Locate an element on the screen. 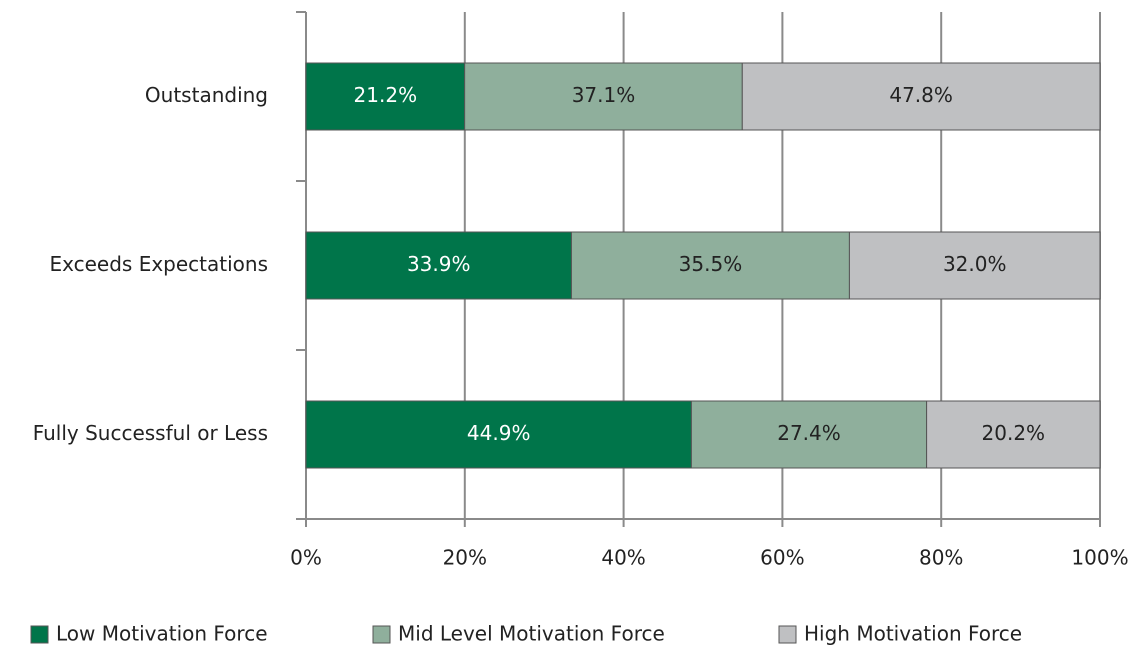 The image size is (1133, 646). data-label: 37.1% is located at coordinates (604, 95).